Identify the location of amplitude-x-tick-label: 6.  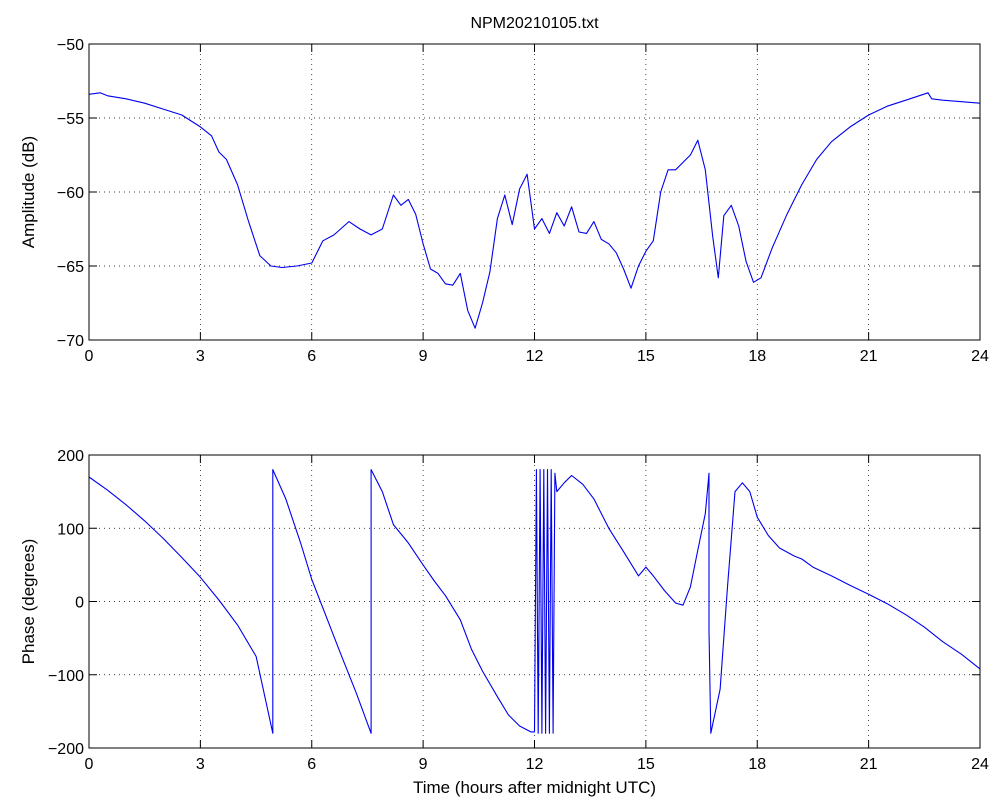
(311, 356).